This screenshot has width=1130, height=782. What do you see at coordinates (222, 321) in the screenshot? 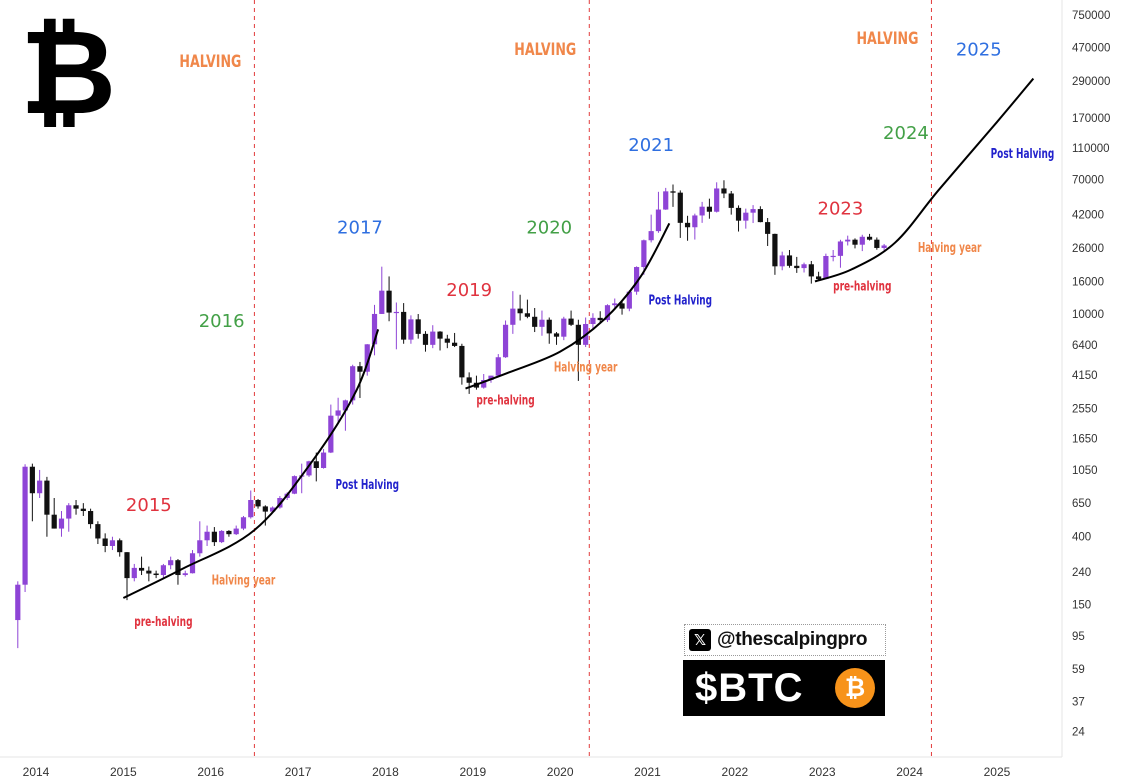
I see `year-label: 2016` at bounding box center [222, 321].